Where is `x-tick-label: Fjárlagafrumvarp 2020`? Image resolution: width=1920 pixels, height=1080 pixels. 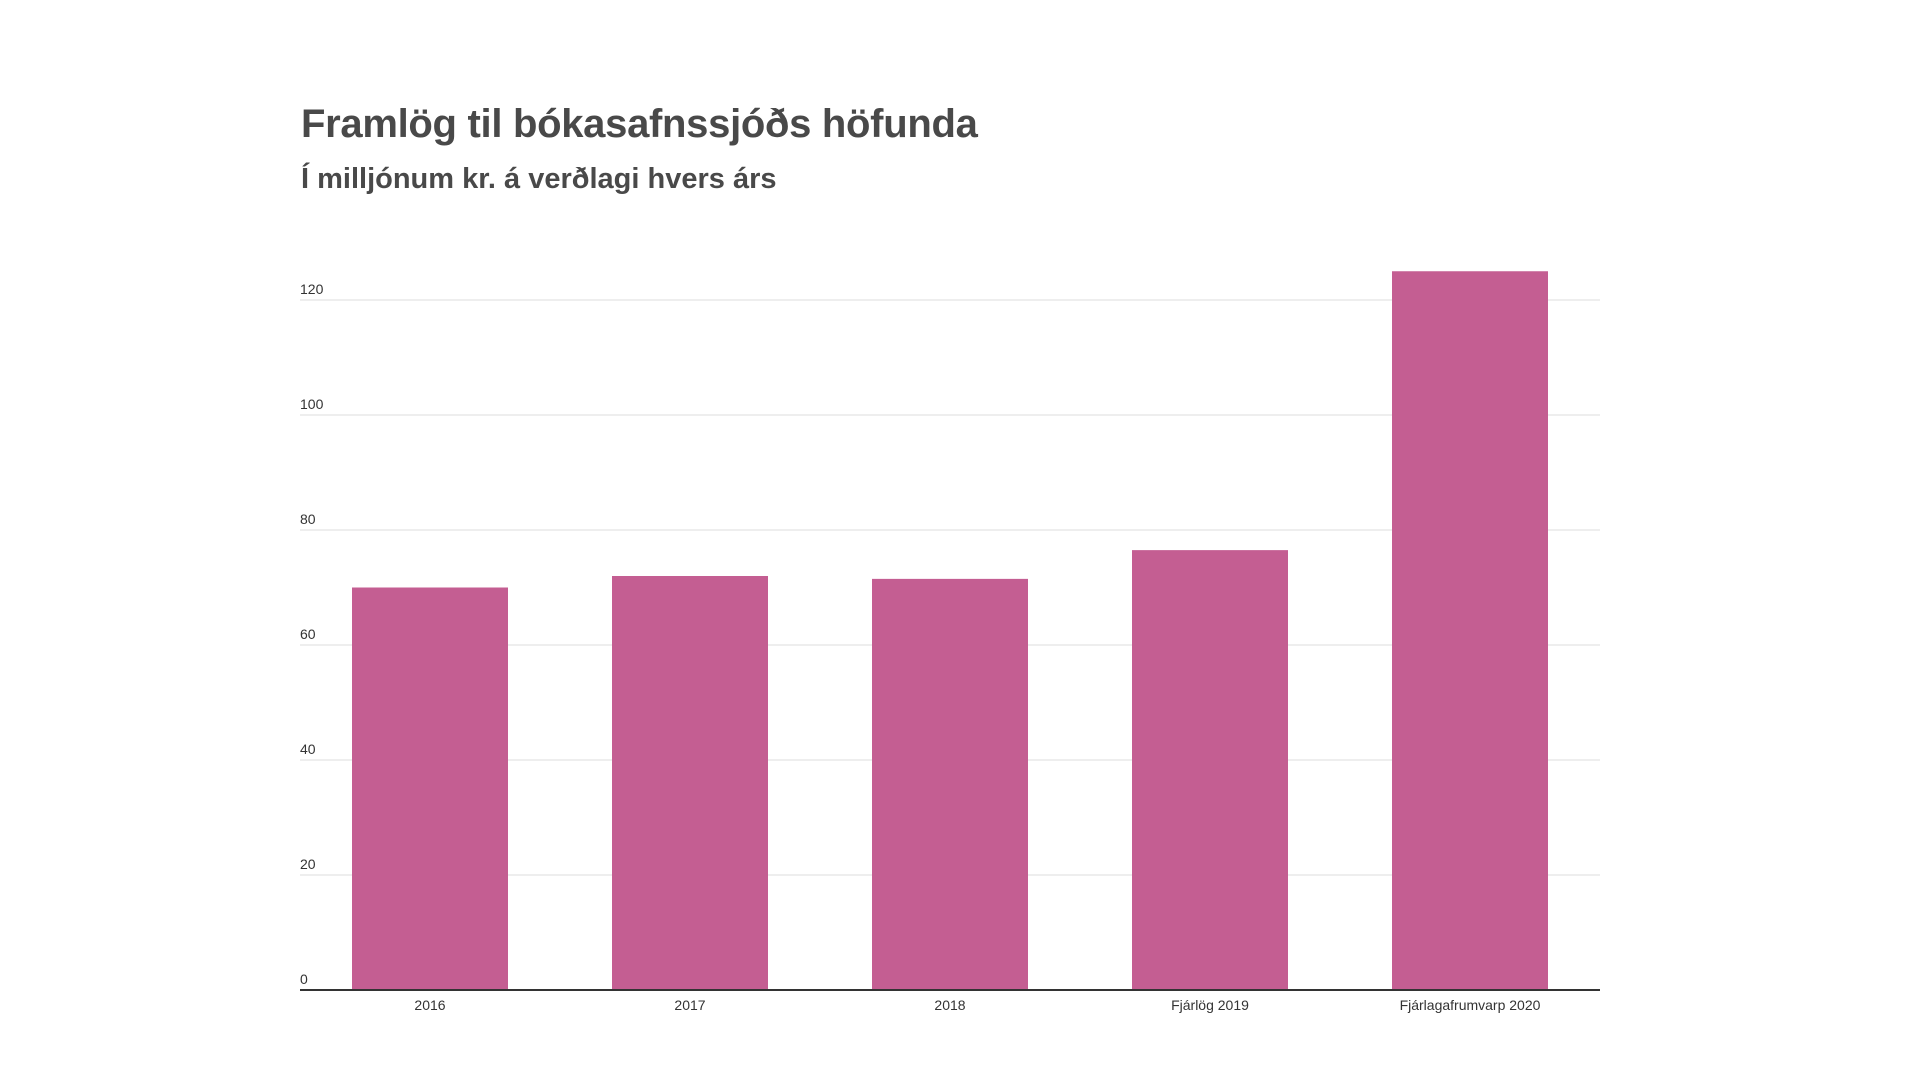
x-tick-label: Fjárlagafrumvarp 2020 is located at coordinates (1470, 1005).